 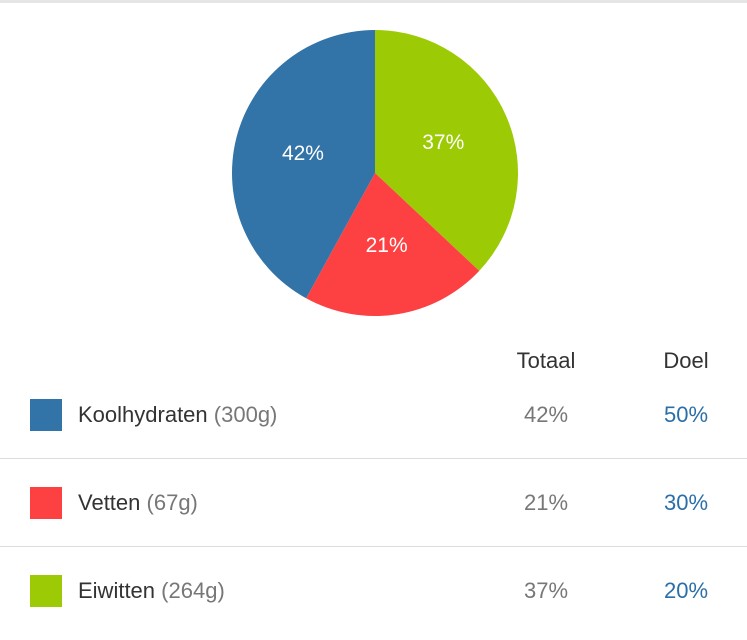 What do you see at coordinates (117, 590) in the screenshot?
I see `macro-name: Eiwitten` at bounding box center [117, 590].